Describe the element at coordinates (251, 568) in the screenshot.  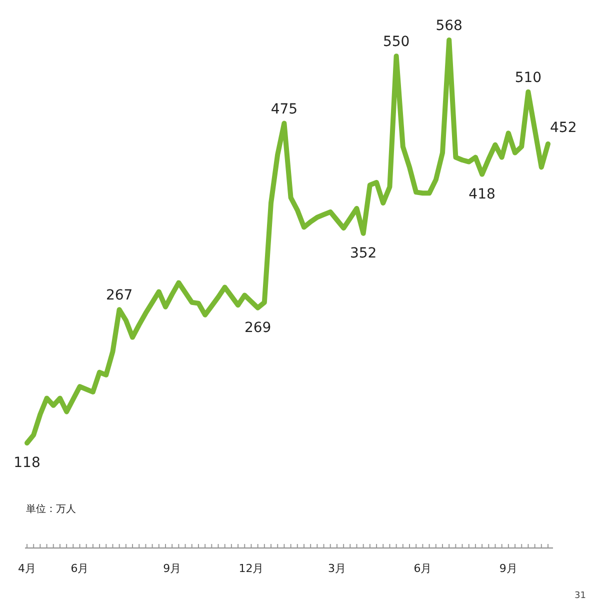
I see `x-tick-label: 12月` at that location.